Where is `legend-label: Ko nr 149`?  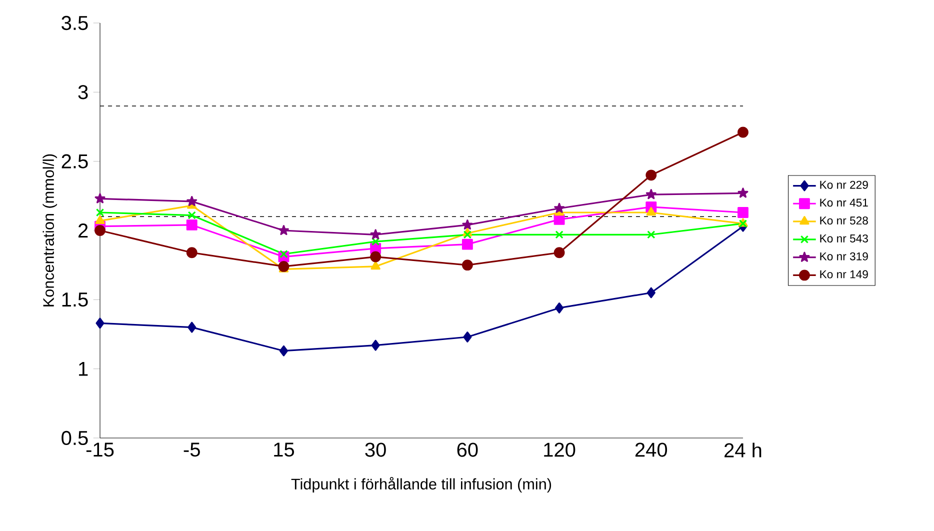
legend-label: Ko nr 149 is located at coordinates (844, 274).